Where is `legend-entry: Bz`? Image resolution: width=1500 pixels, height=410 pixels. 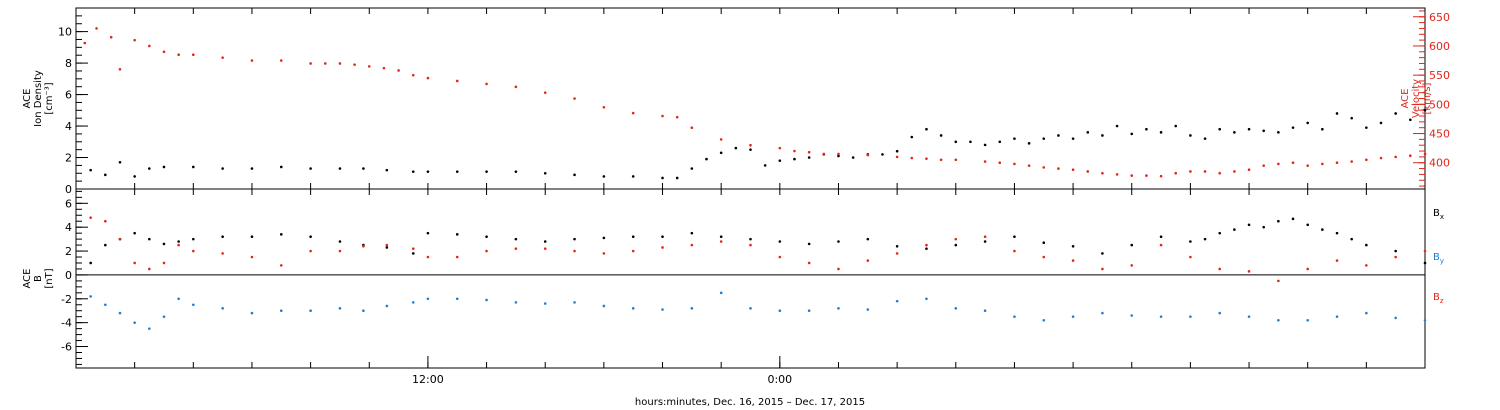 legend-entry: Bz is located at coordinates (1438, 298).